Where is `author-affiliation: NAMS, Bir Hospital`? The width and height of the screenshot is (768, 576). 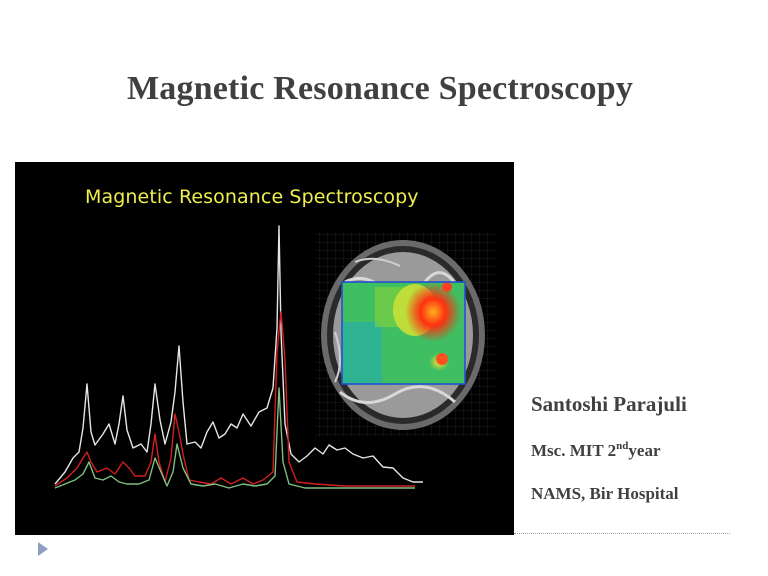 author-affiliation: NAMS, Bir Hospital is located at coordinates (605, 493).